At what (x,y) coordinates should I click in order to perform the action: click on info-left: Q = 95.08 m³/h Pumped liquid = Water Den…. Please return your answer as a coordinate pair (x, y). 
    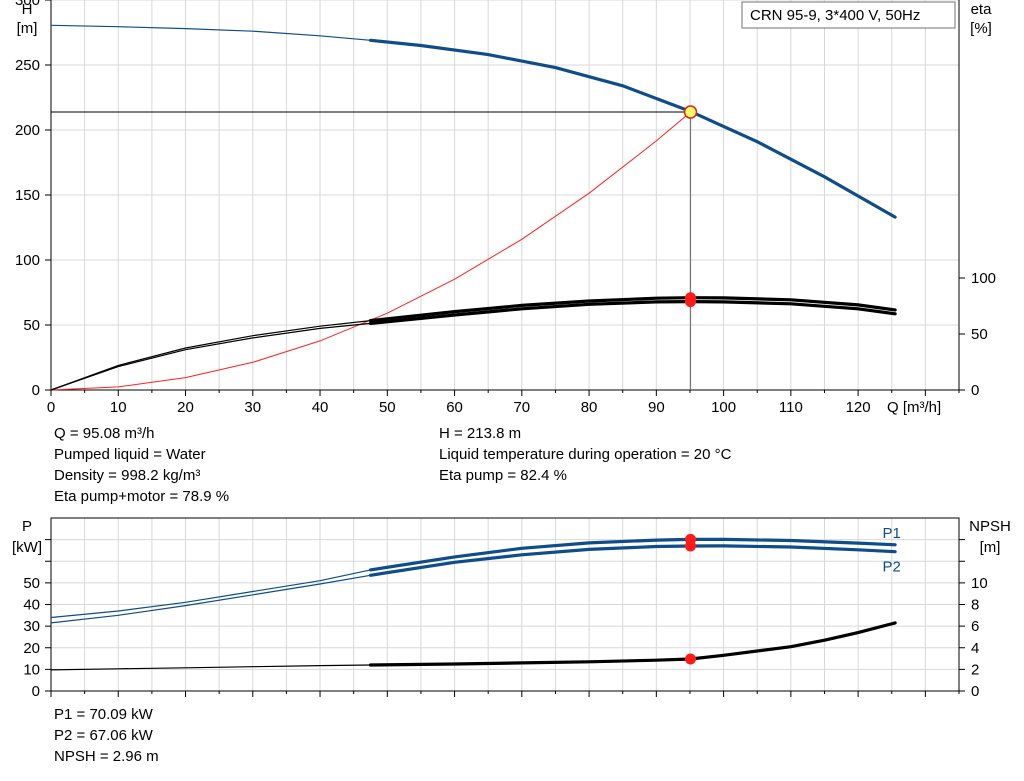
    Looking at the image, I should click on (141, 465).